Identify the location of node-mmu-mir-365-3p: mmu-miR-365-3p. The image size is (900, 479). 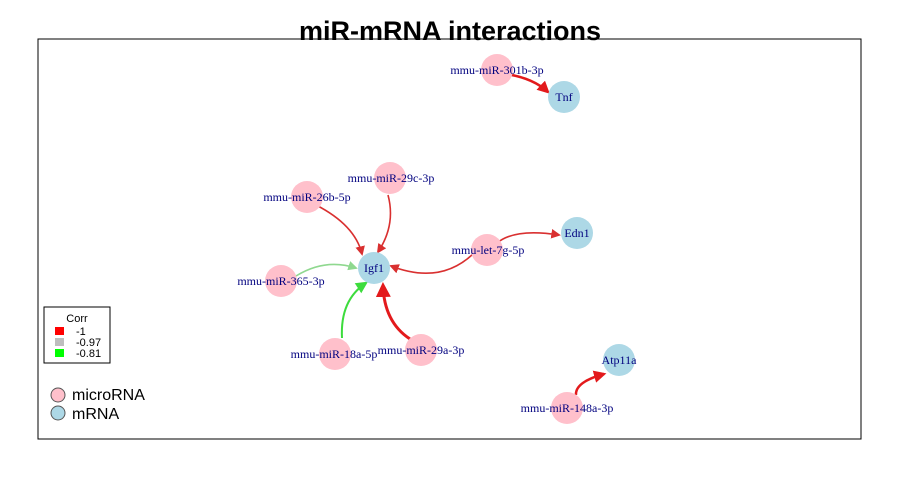
(281, 281).